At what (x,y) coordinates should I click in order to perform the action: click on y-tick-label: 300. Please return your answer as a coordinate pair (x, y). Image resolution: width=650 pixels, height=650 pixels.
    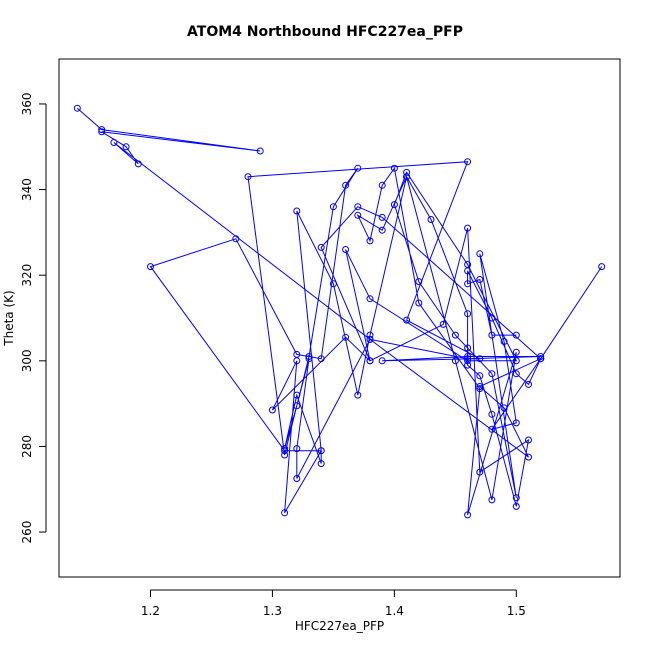
    Looking at the image, I should click on (27, 360).